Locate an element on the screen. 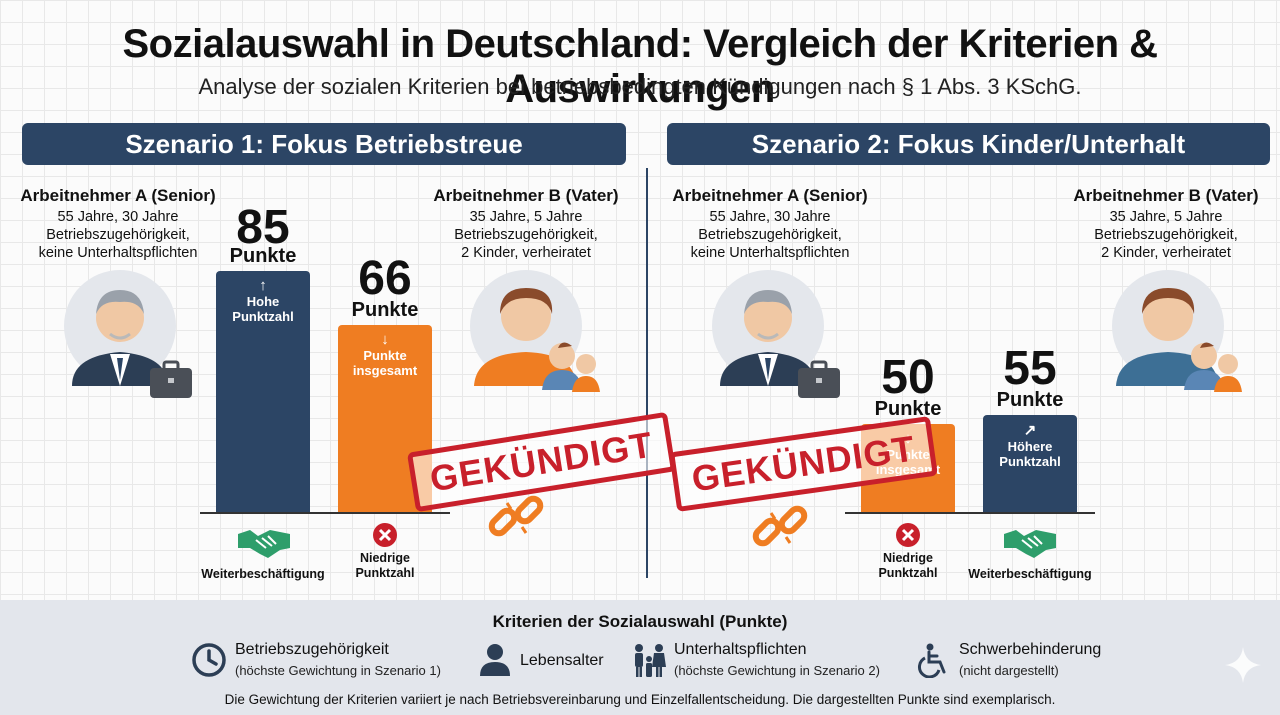  s2-bar-a-value: 50 is located at coordinates (908, 377).